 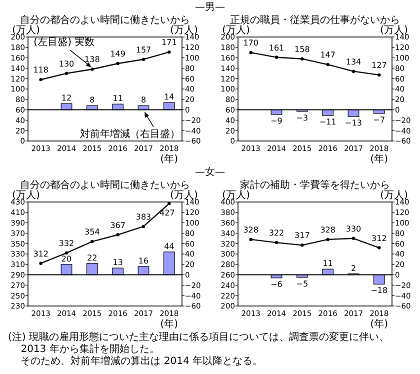 What do you see at coordinates (169, 246) in the screenshot?
I see `data-label: 44` at bounding box center [169, 246].